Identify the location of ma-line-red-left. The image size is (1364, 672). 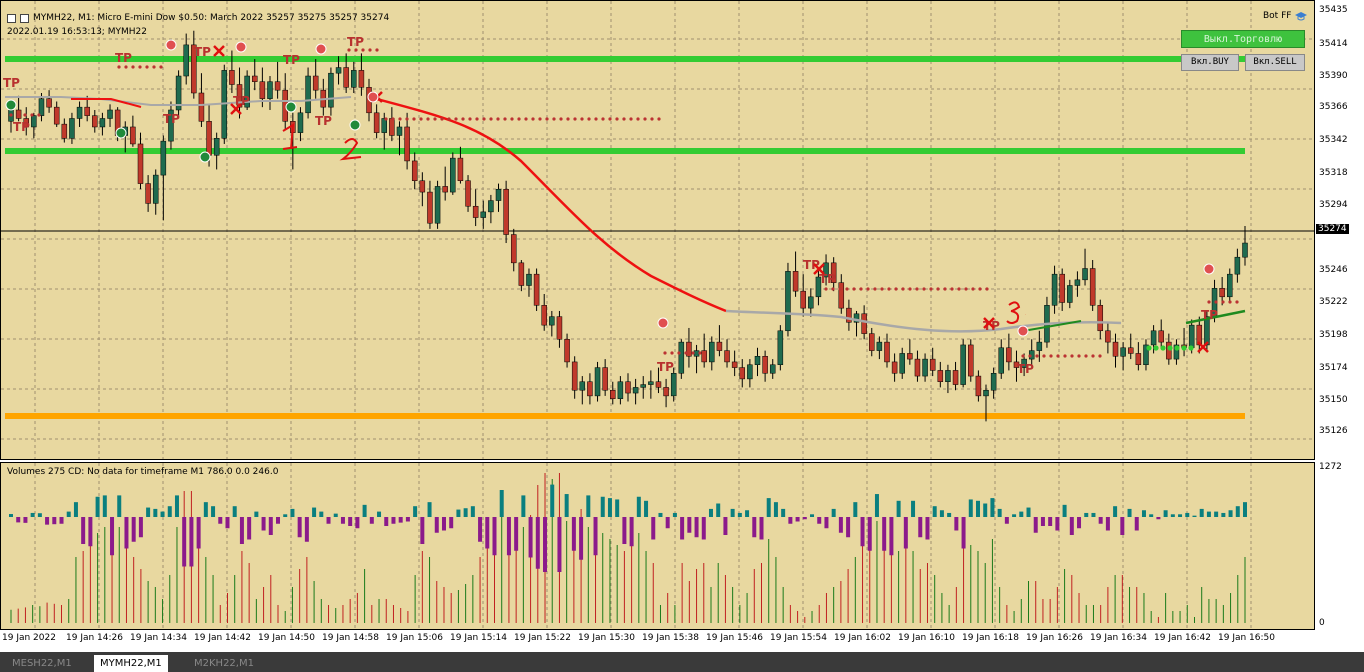
(106, 103).